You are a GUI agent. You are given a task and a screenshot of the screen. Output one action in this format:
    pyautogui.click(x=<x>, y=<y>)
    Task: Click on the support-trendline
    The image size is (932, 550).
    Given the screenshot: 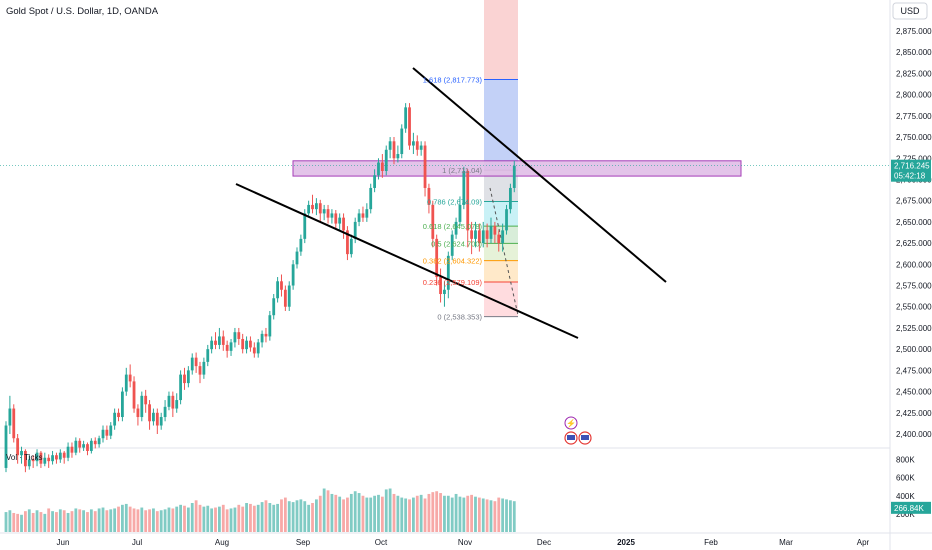 What is the action you would take?
    pyautogui.click(x=407, y=261)
    